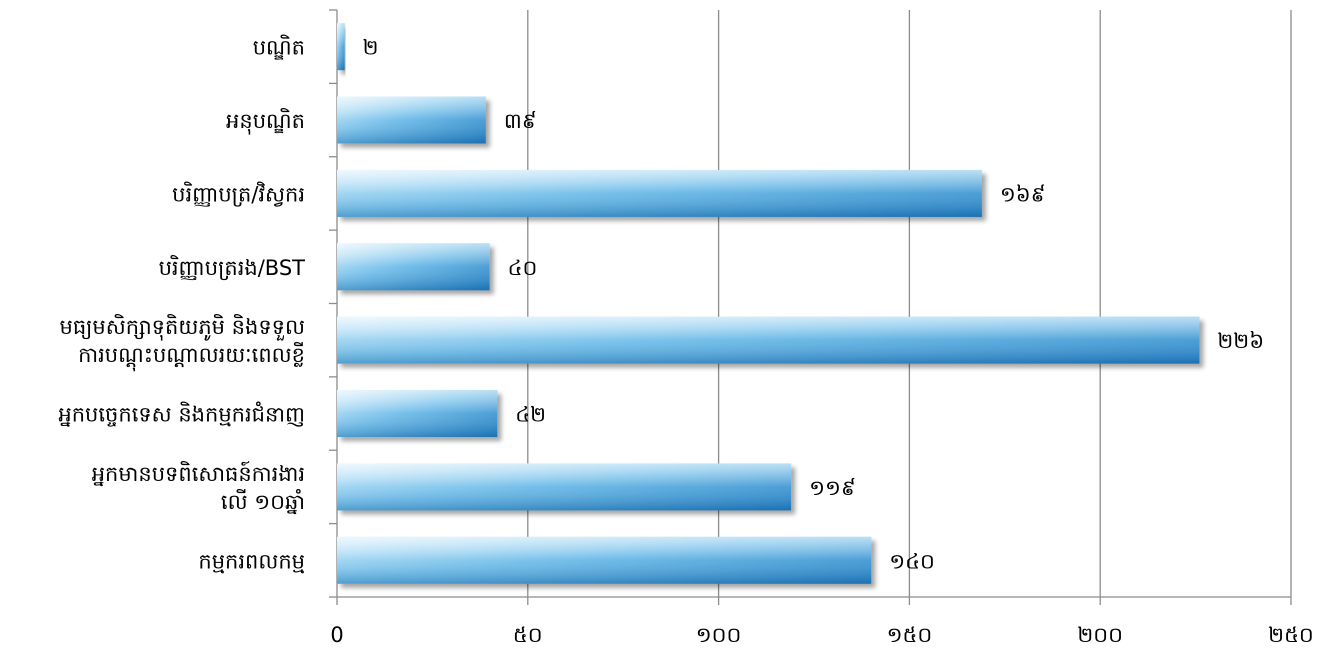  Describe the element at coordinates (1100, 635) in the screenshot. I see `x-tick-label: ២០០` at that location.